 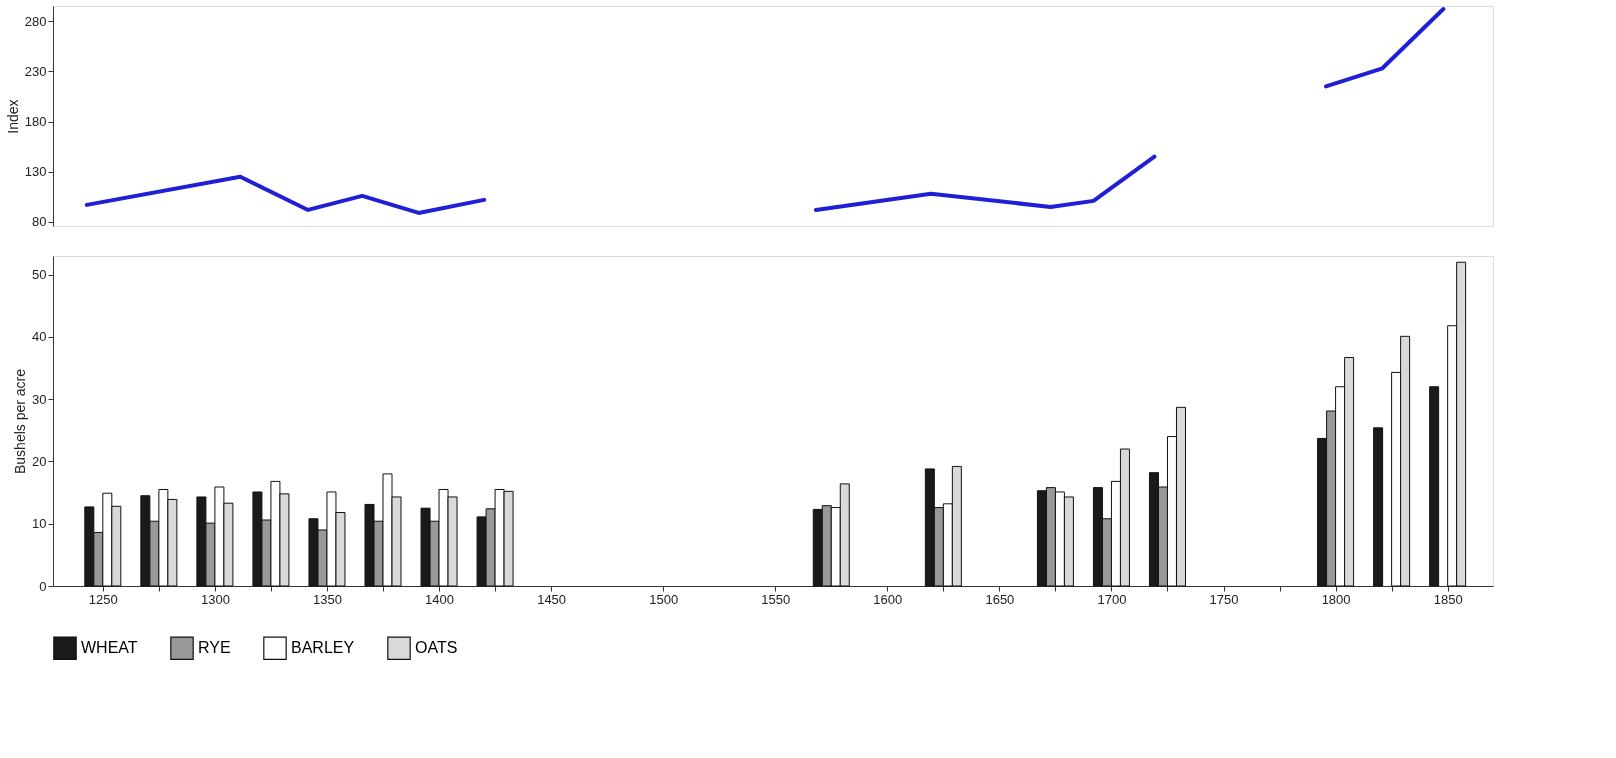 What do you see at coordinates (439, 599) in the screenshot?
I see `x-tick-label: 1400` at bounding box center [439, 599].